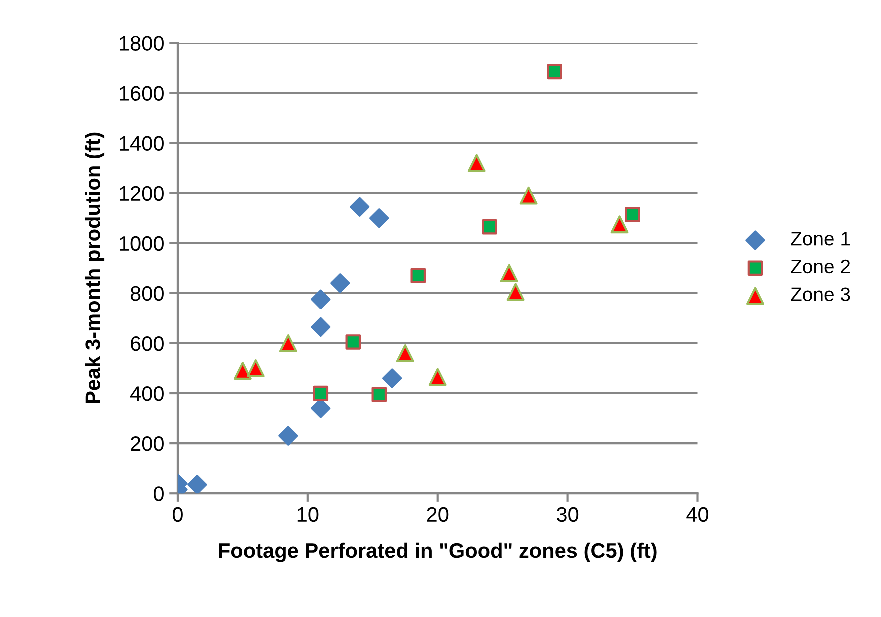  I want to click on y-tick-label: 200, so click(147, 444).